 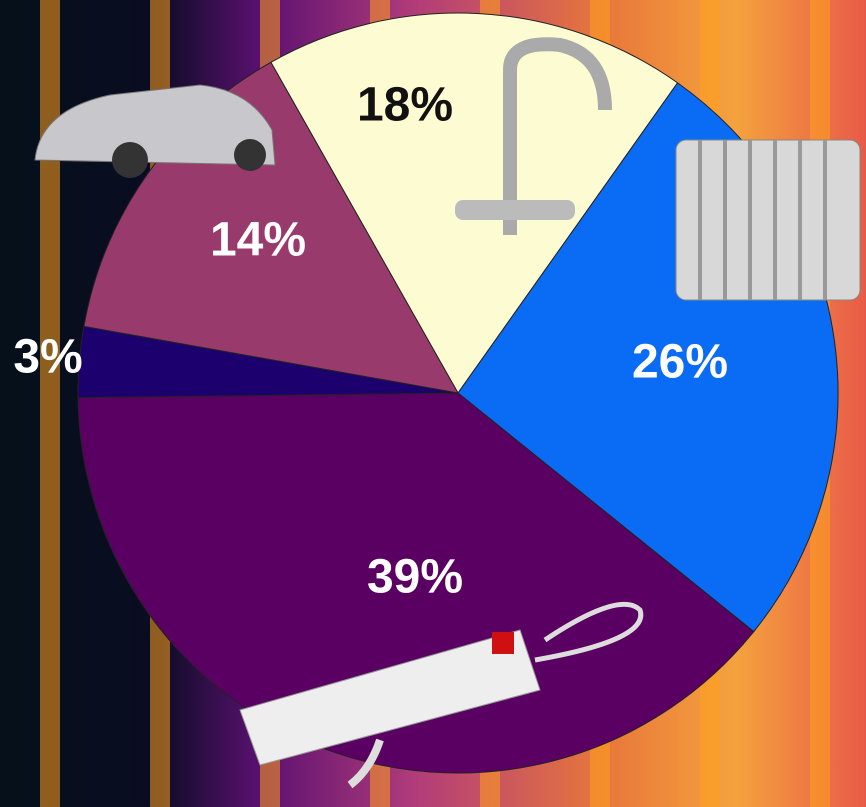 I want to click on car-icon, so click(x=155, y=131).